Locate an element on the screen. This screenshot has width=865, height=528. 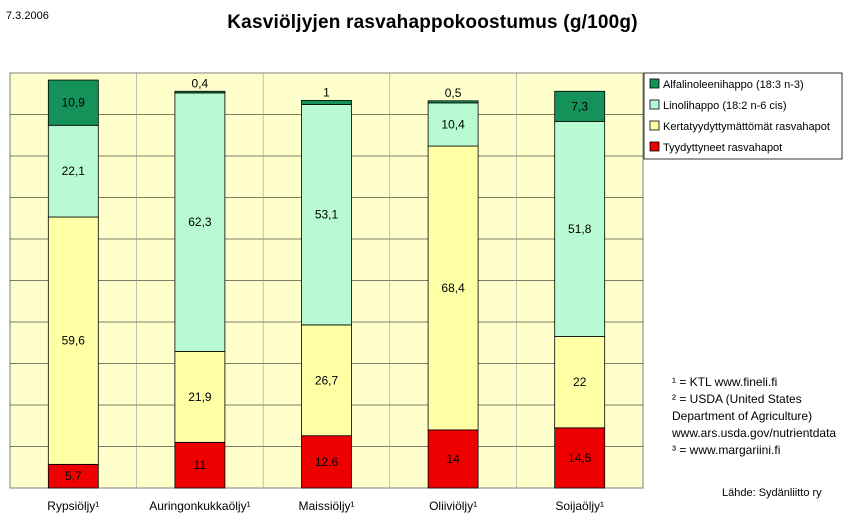
data-label: 10,9 is located at coordinates (74, 103).